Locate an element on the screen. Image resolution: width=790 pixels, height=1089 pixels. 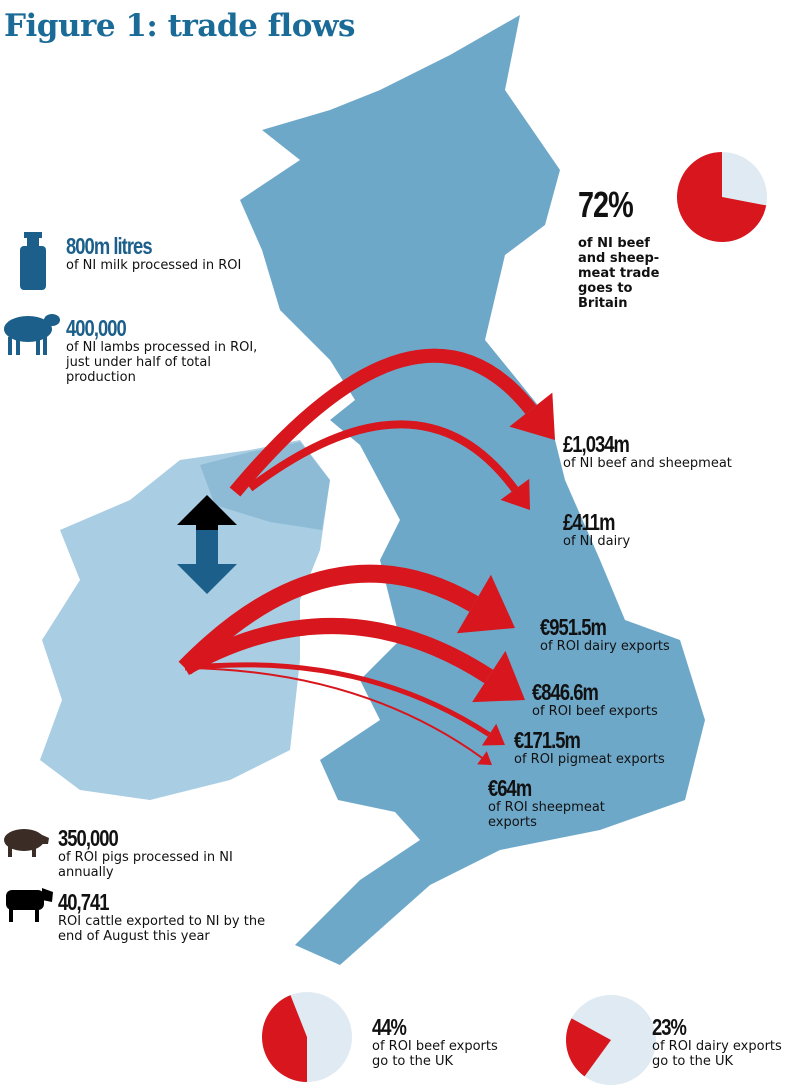
cow-icon is located at coordinates (28, 906).